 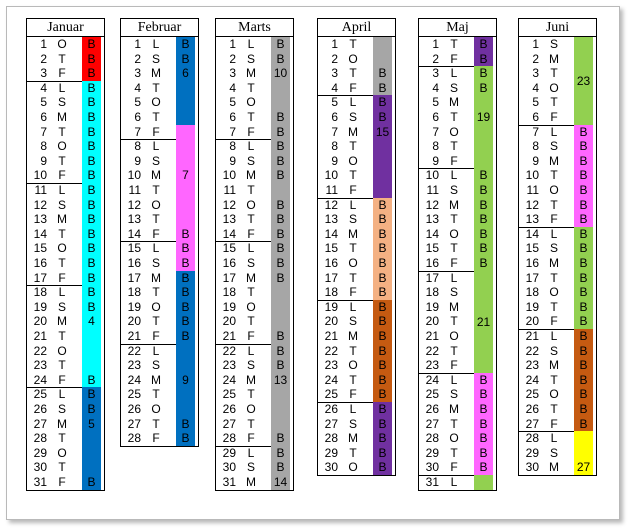 I want to click on day-row: 30 T, so click(x=65, y=467).